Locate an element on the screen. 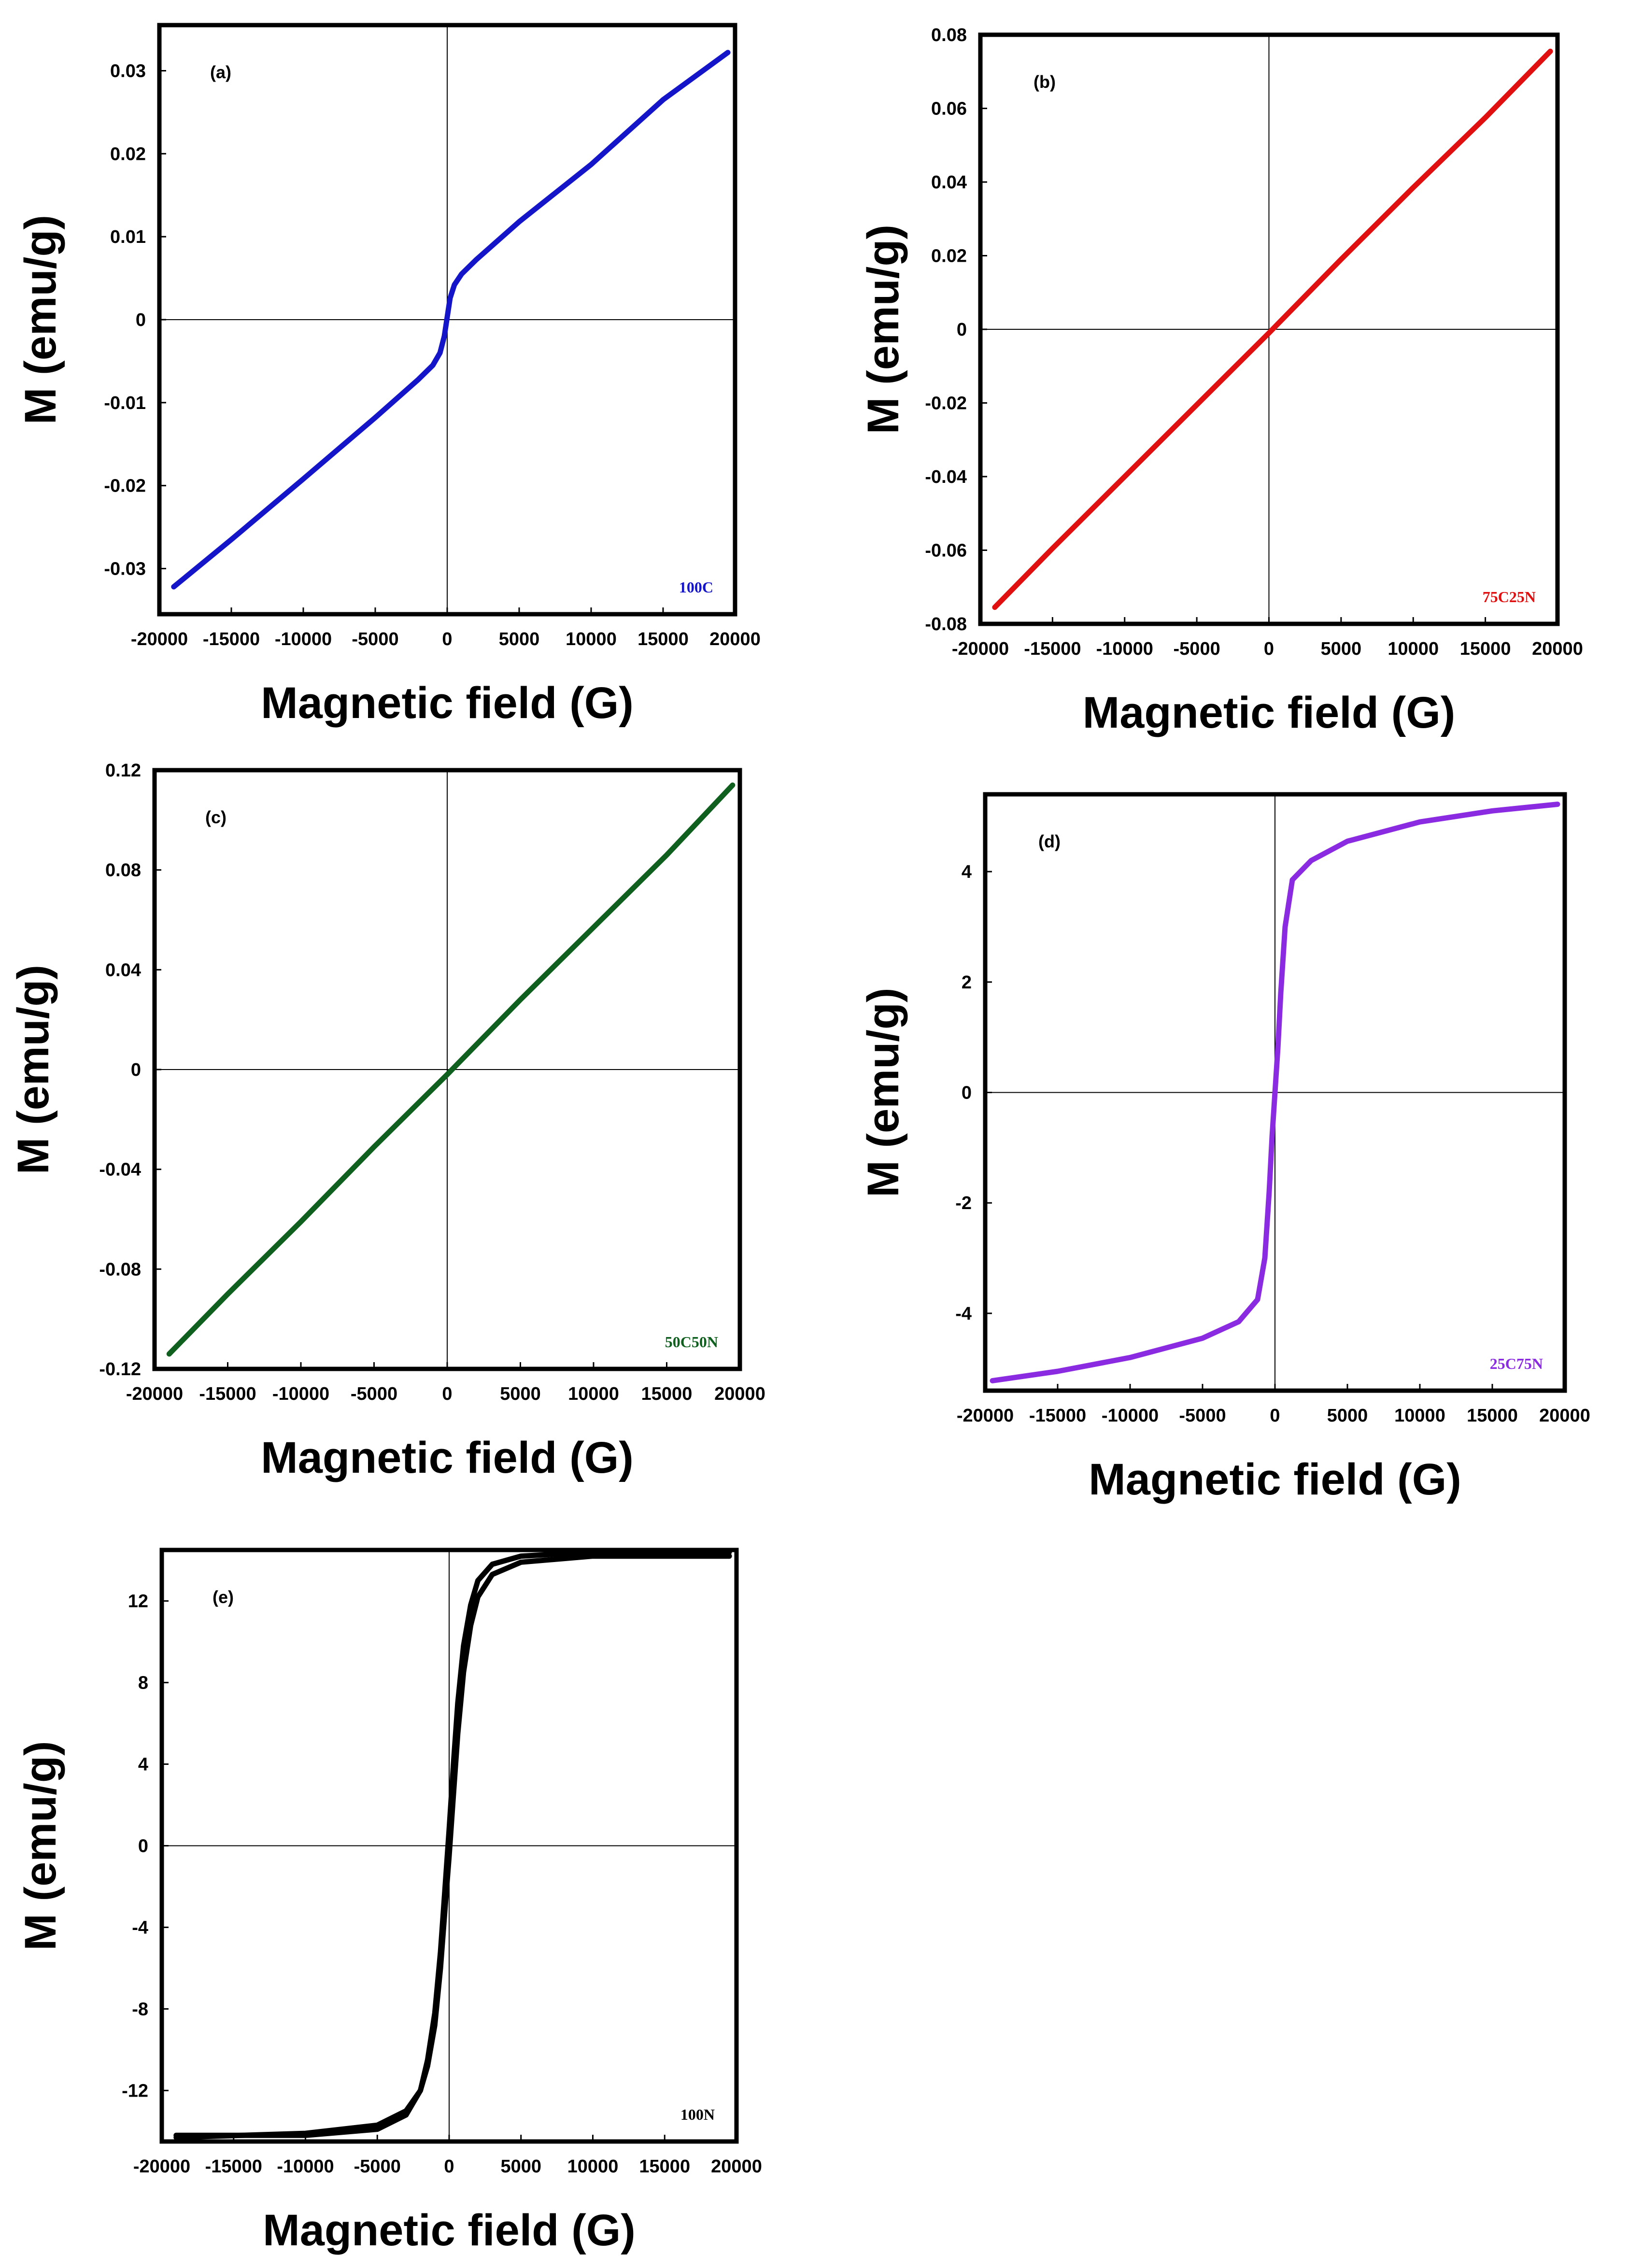 The height and width of the screenshot is (2268, 1628). panel-c-y-tick-label: -0.04 is located at coordinates (120, 1170).